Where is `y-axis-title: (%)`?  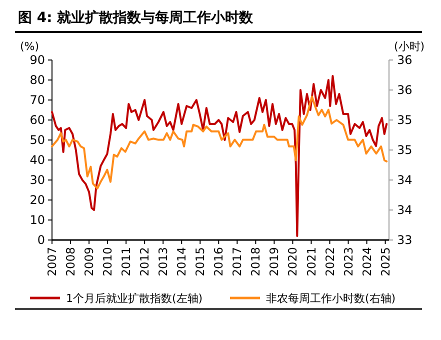 y-axis-title: (%) is located at coordinates (30, 46).